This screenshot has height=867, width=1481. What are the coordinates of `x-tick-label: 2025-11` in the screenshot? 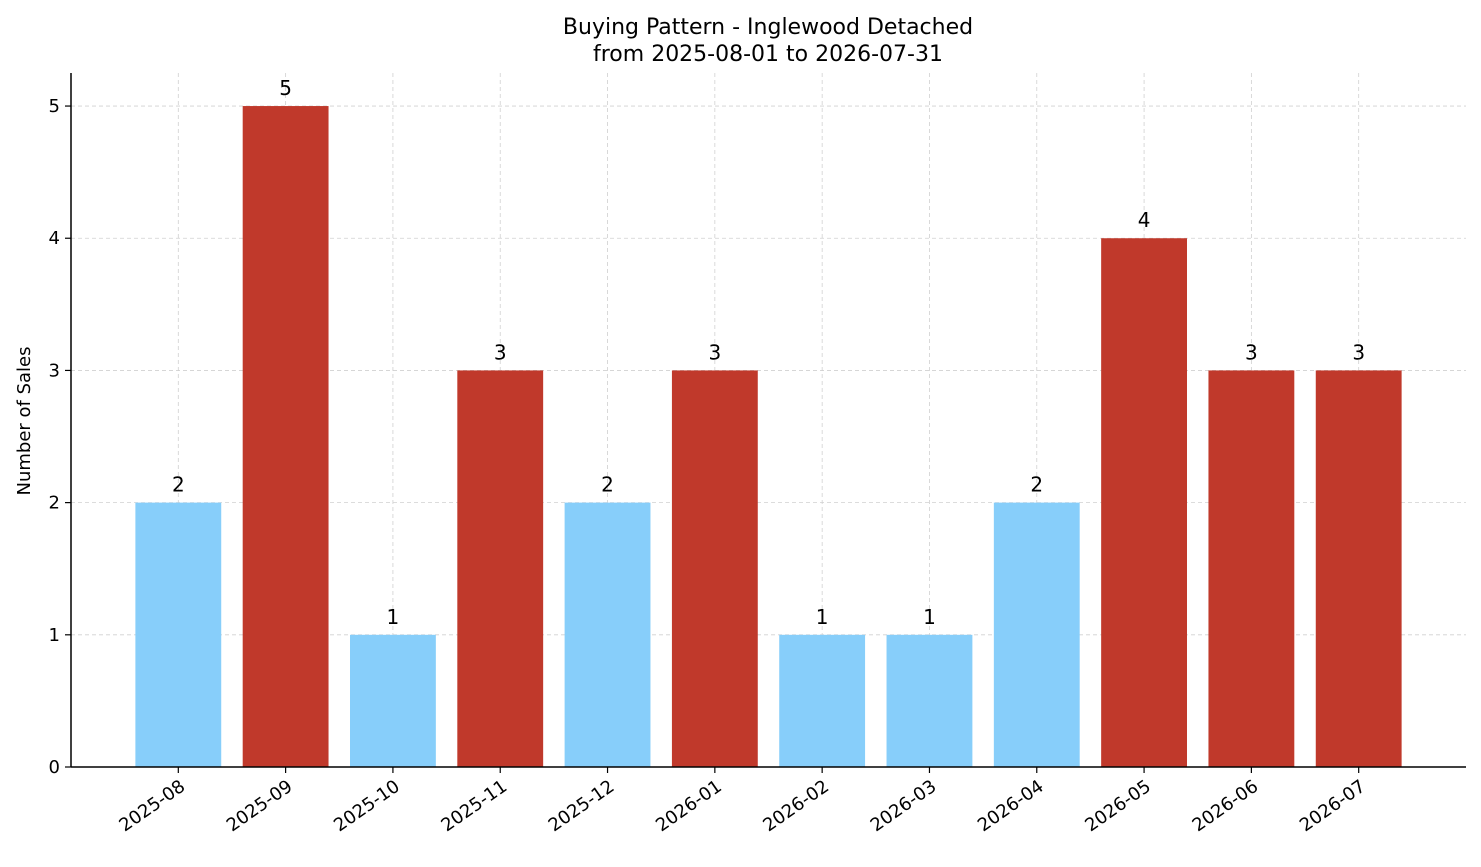 It's located at (474, 806).